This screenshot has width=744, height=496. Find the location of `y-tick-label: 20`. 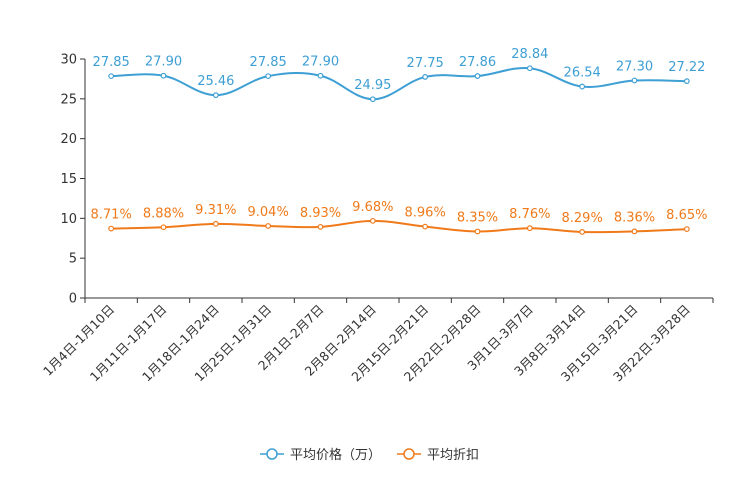

y-tick-label: 20 is located at coordinates (68, 139).